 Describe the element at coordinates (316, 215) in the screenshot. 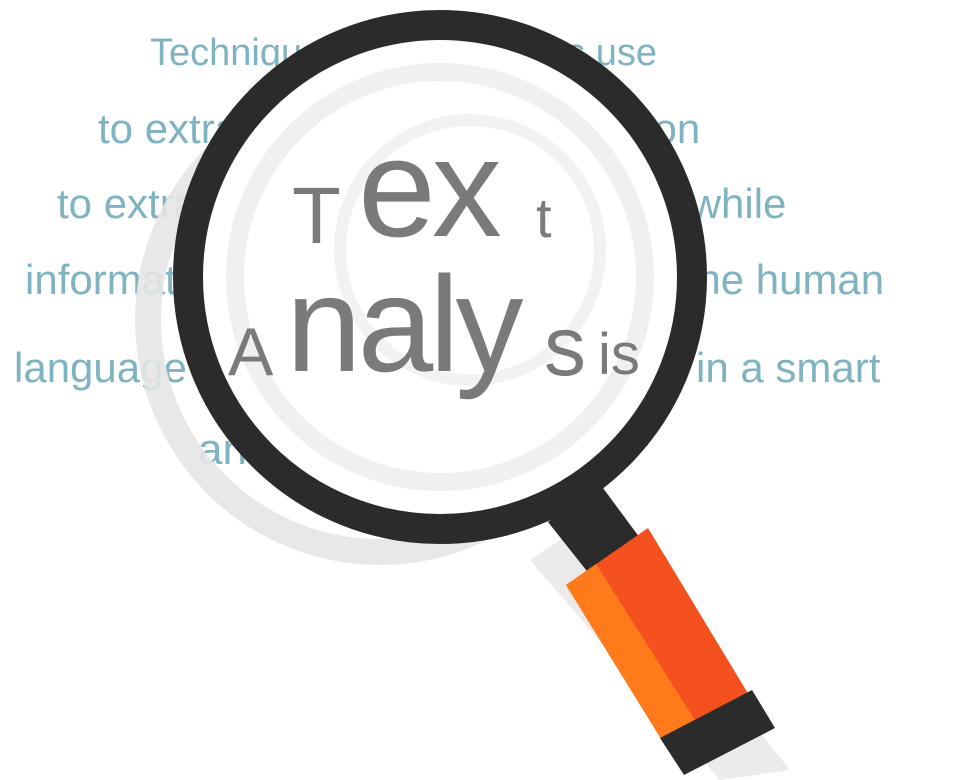

I see `headline-T: T` at that location.